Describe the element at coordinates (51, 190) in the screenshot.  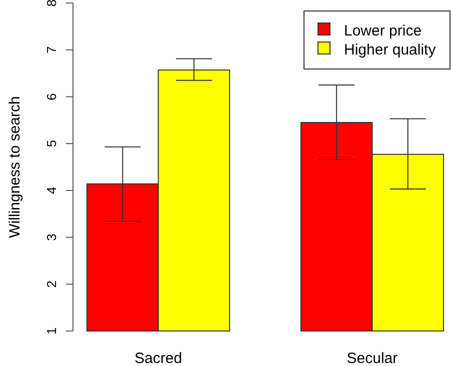
I see `y-tick-label: 4` at that location.